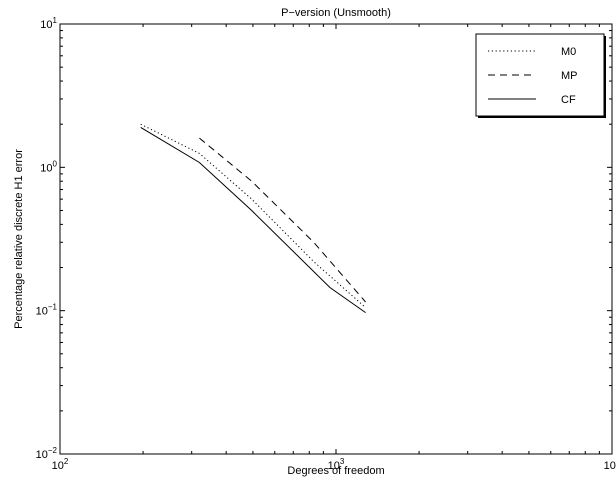  I want to click on y-axis-label: Percentage relative discrete H1 error, so click(19, 239).